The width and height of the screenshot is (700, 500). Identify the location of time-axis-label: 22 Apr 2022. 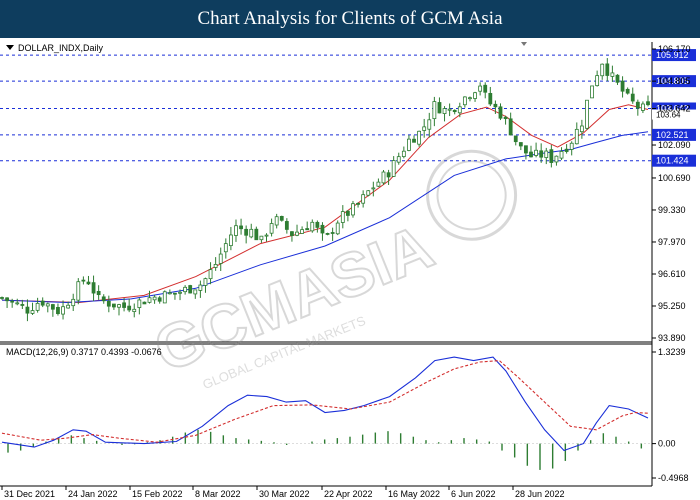
(348, 494).